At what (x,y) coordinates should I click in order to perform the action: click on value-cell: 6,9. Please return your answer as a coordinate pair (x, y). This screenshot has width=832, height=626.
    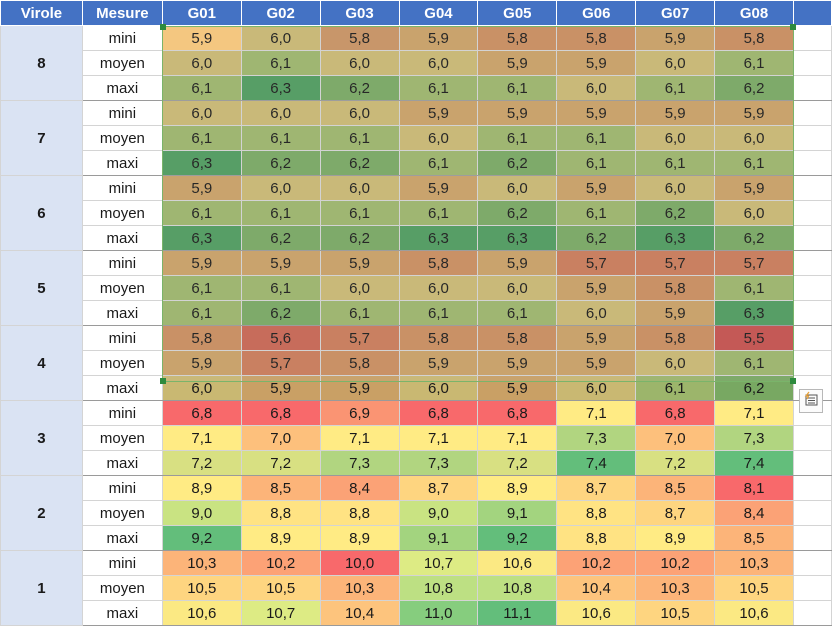
    Looking at the image, I should click on (359, 413).